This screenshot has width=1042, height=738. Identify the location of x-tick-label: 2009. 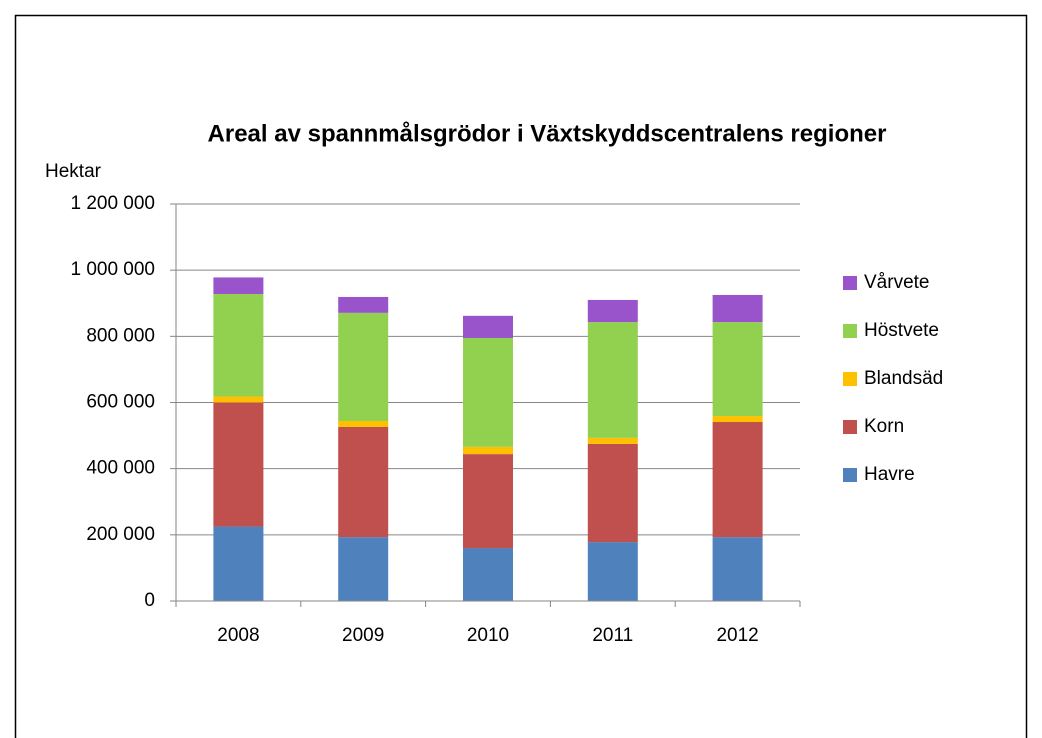
(363, 635).